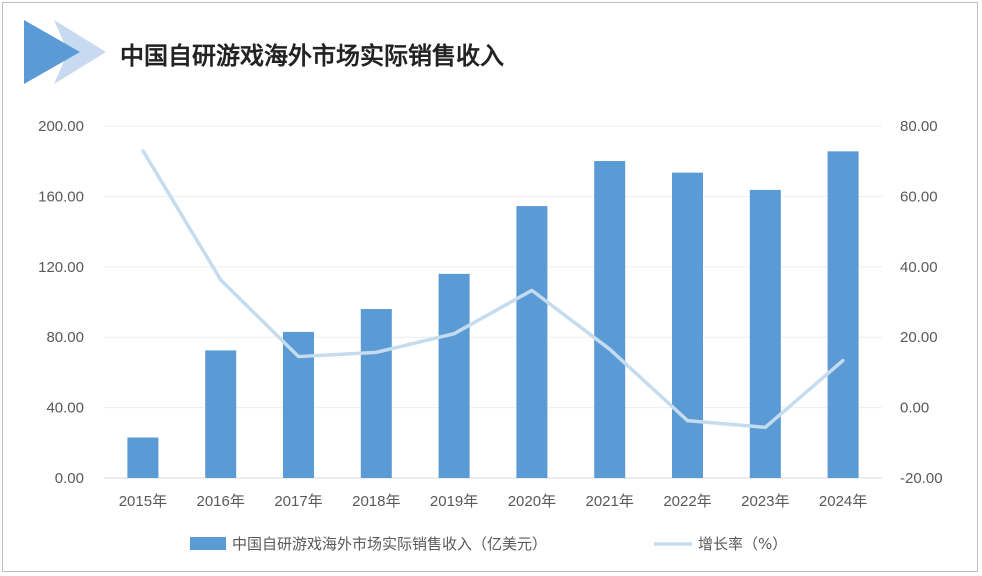 The image size is (982, 576). What do you see at coordinates (298, 501) in the screenshot?
I see `x-tick-label: 2017年` at bounding box center [298, 501].